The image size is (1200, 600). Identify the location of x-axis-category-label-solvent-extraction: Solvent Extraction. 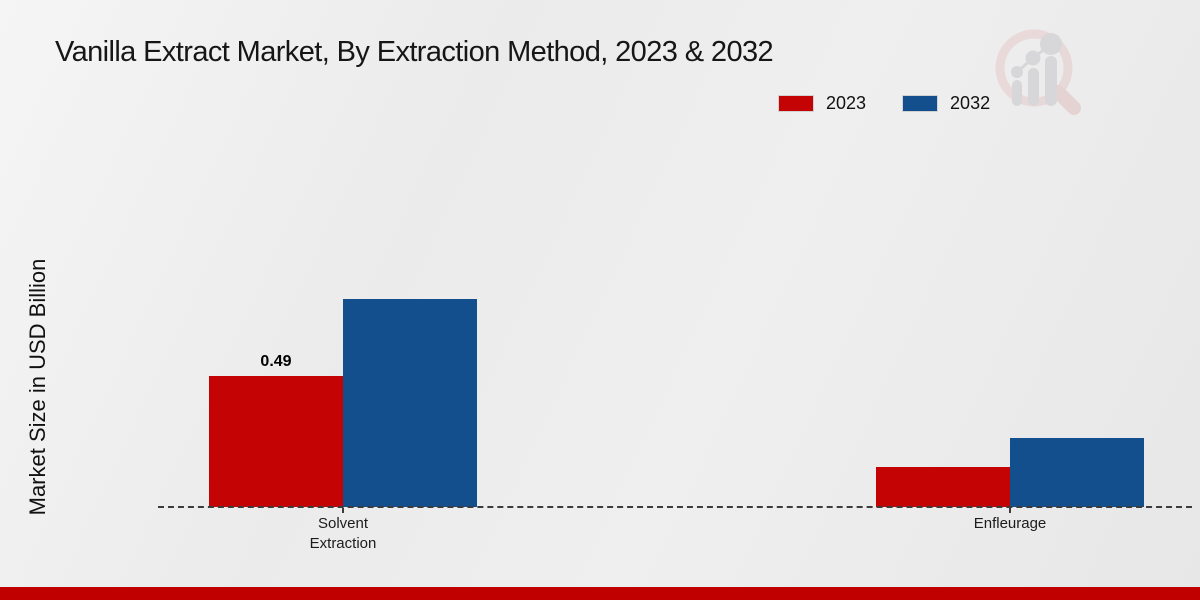
(343, 533).